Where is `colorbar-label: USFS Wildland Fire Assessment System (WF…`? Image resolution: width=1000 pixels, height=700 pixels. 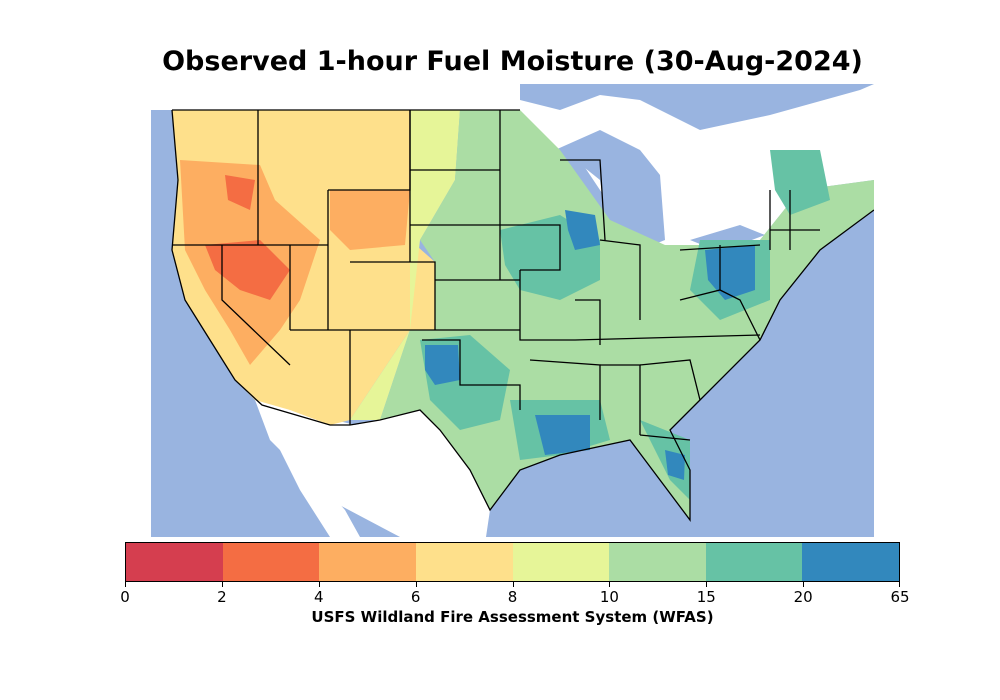
colorbar-label: USFS Wildland Fire Assessment System (WF… is located at coordinates (512, 617).